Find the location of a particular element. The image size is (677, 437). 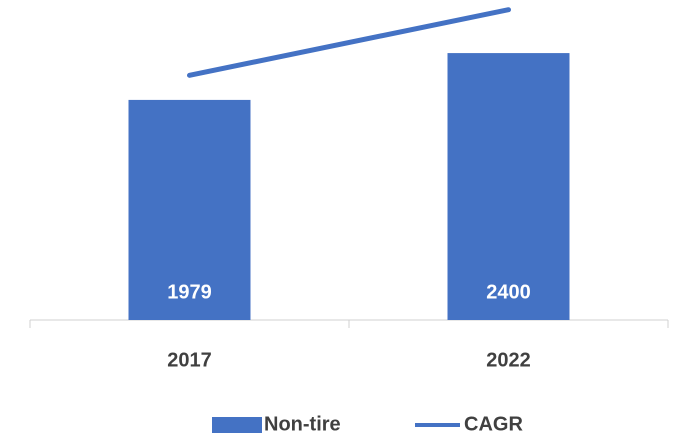

legend-label: CAGR is located at coordinates (493, 424).